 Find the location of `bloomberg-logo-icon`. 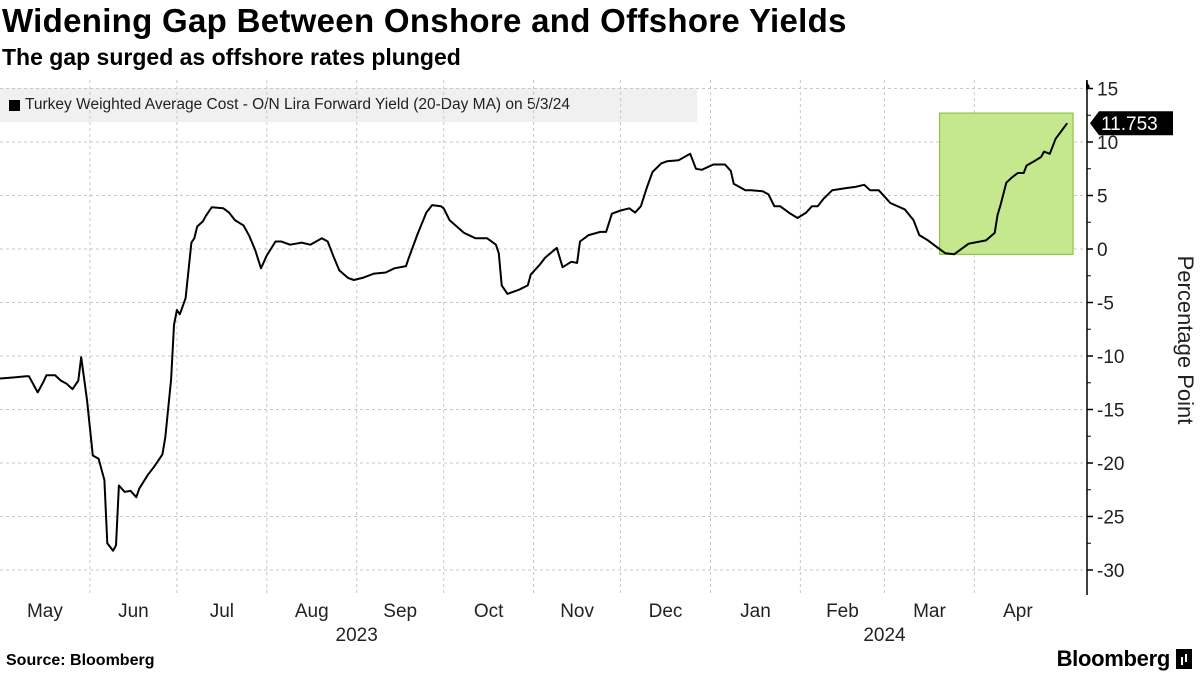

bloomberg-logo-icon is located at coordinates (1184, 659).